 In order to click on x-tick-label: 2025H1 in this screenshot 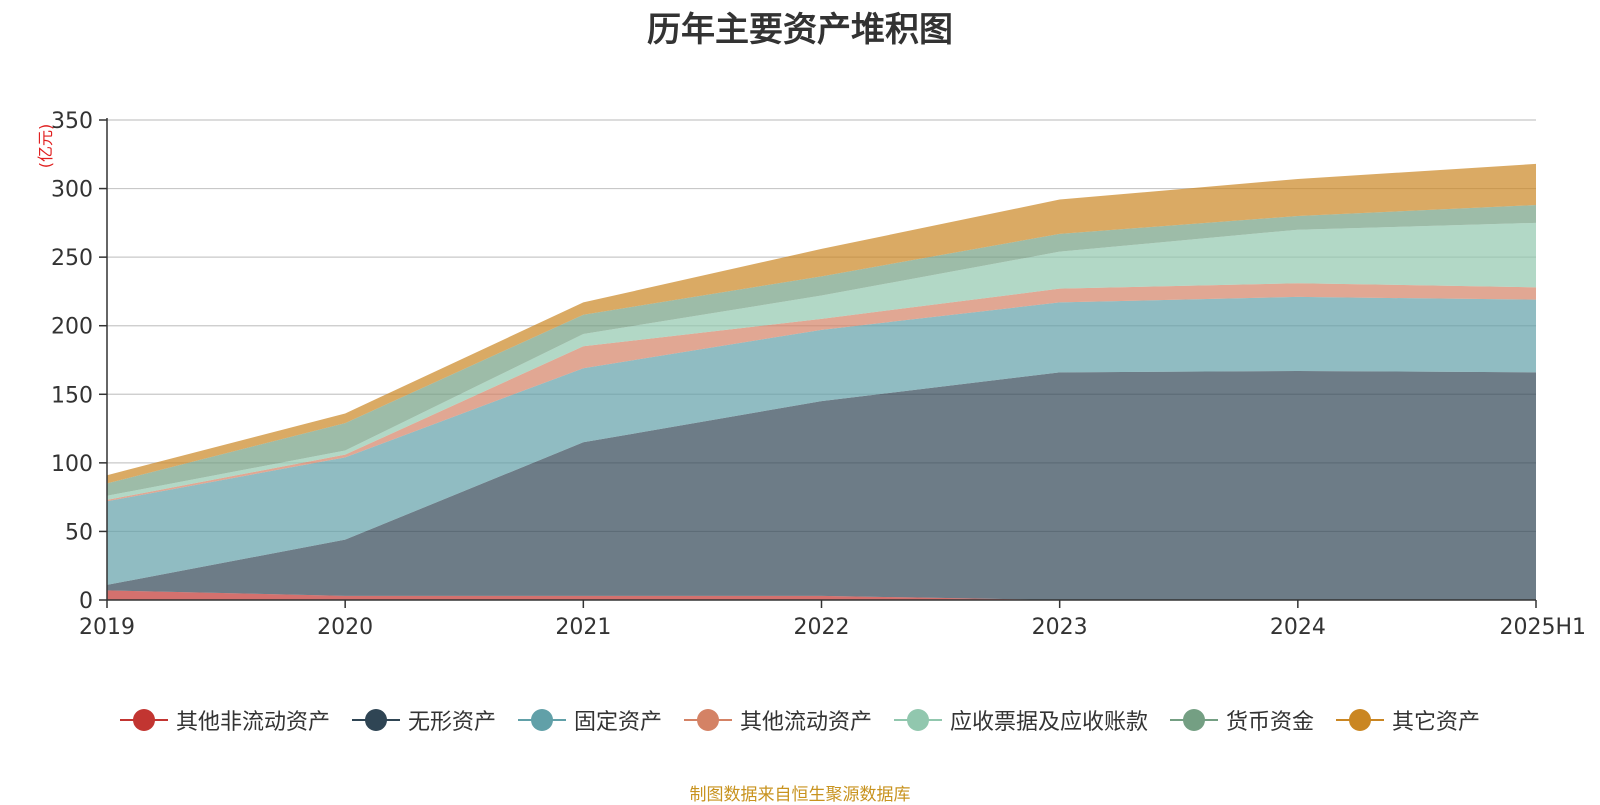, I will do `click(1542, 627)`.